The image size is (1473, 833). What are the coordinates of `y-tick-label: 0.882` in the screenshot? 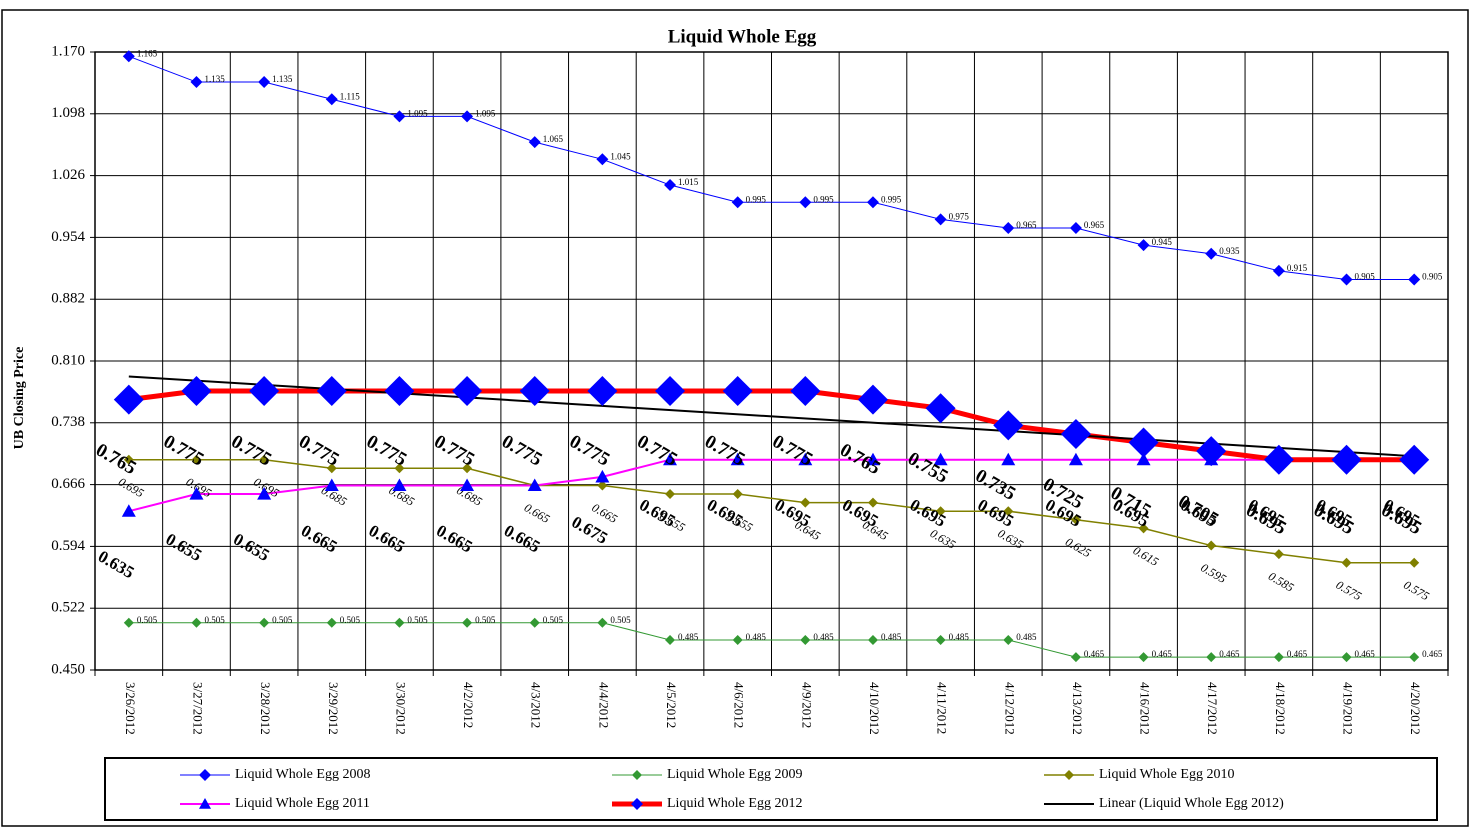 It's located at (68, 299).